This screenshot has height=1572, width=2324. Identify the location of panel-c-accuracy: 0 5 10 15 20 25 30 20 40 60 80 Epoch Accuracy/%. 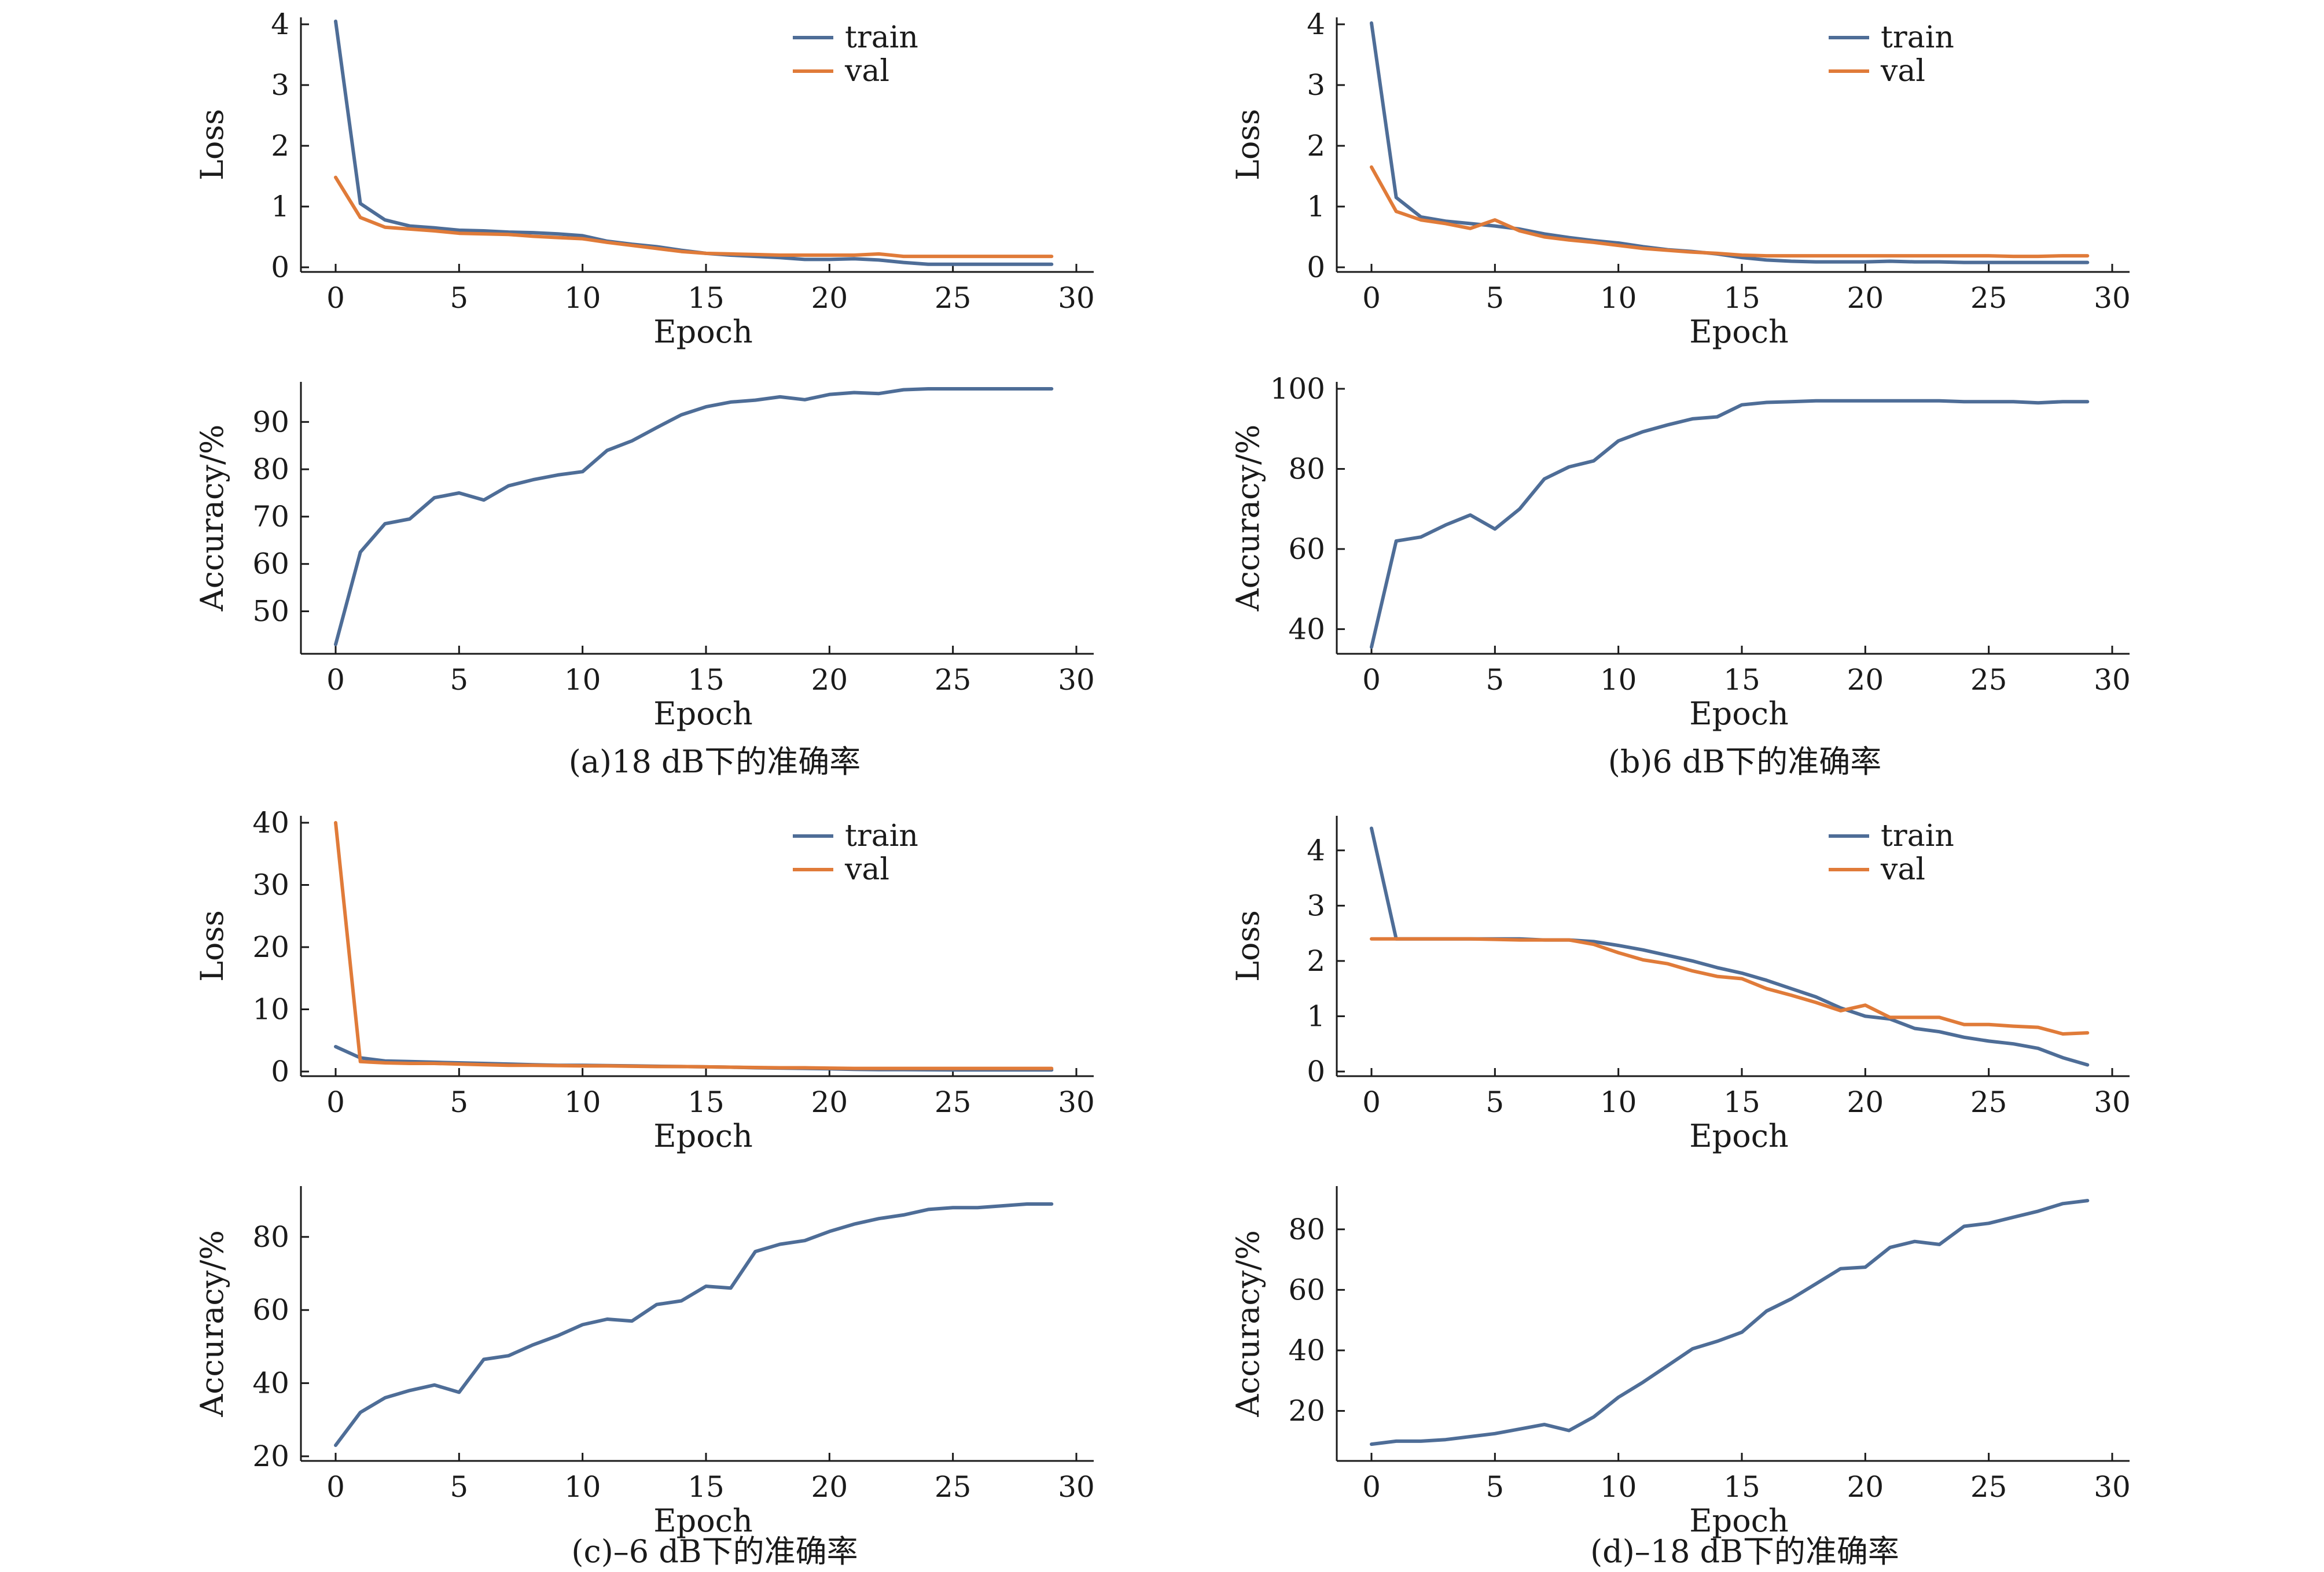
(644, 1363).